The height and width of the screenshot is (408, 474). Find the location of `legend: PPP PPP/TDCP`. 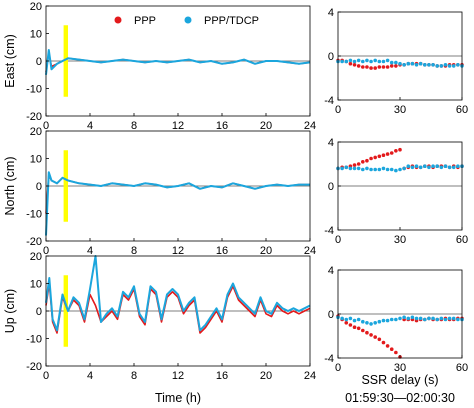

legend: PPP PPP/TDCP is located at coordinates (186, 21).